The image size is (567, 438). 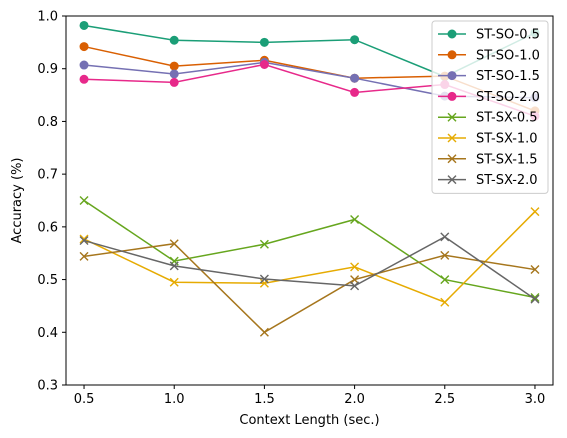 I want to click on y-tick-label: 0.4, so click(x=47, y=333).